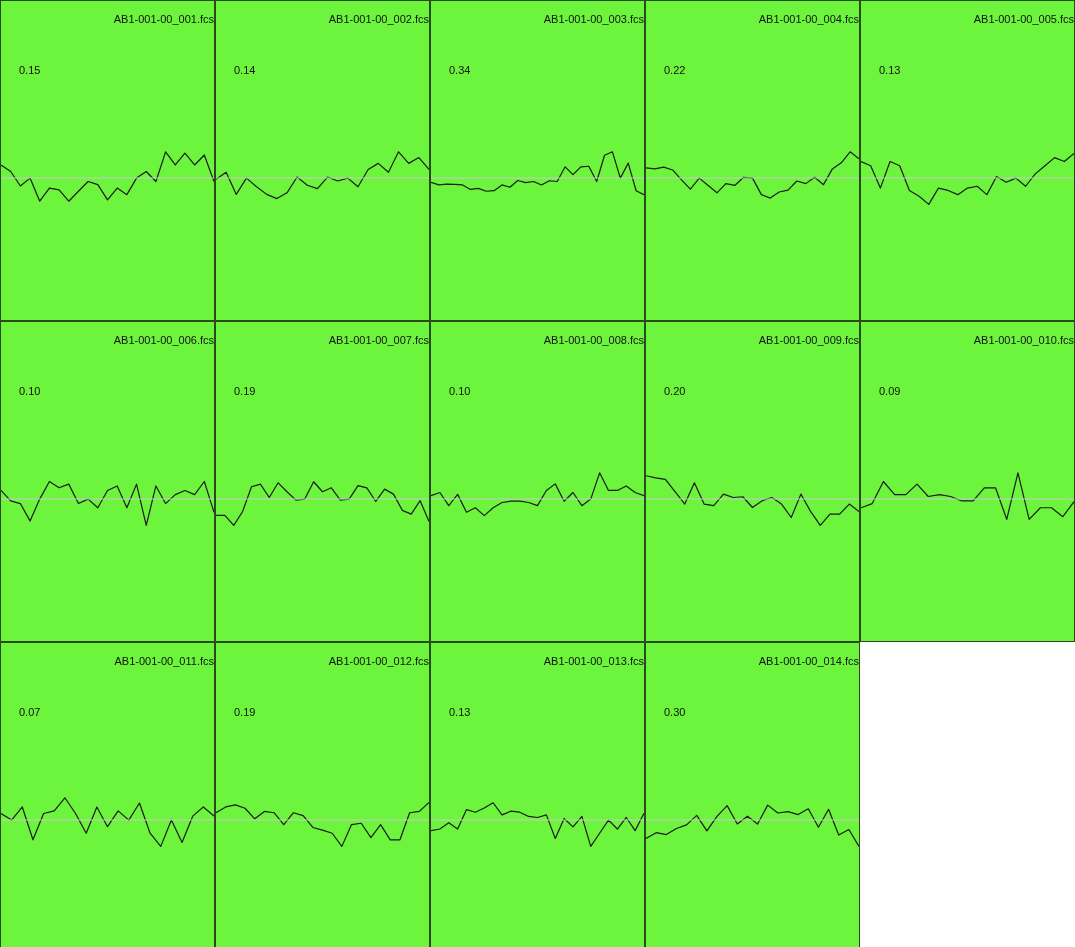  What do you see at coordinates (379, 339) in the screenshot?
I see `chart-title: AB1-001-00_007.fcs` at bounding box center [379, 339].